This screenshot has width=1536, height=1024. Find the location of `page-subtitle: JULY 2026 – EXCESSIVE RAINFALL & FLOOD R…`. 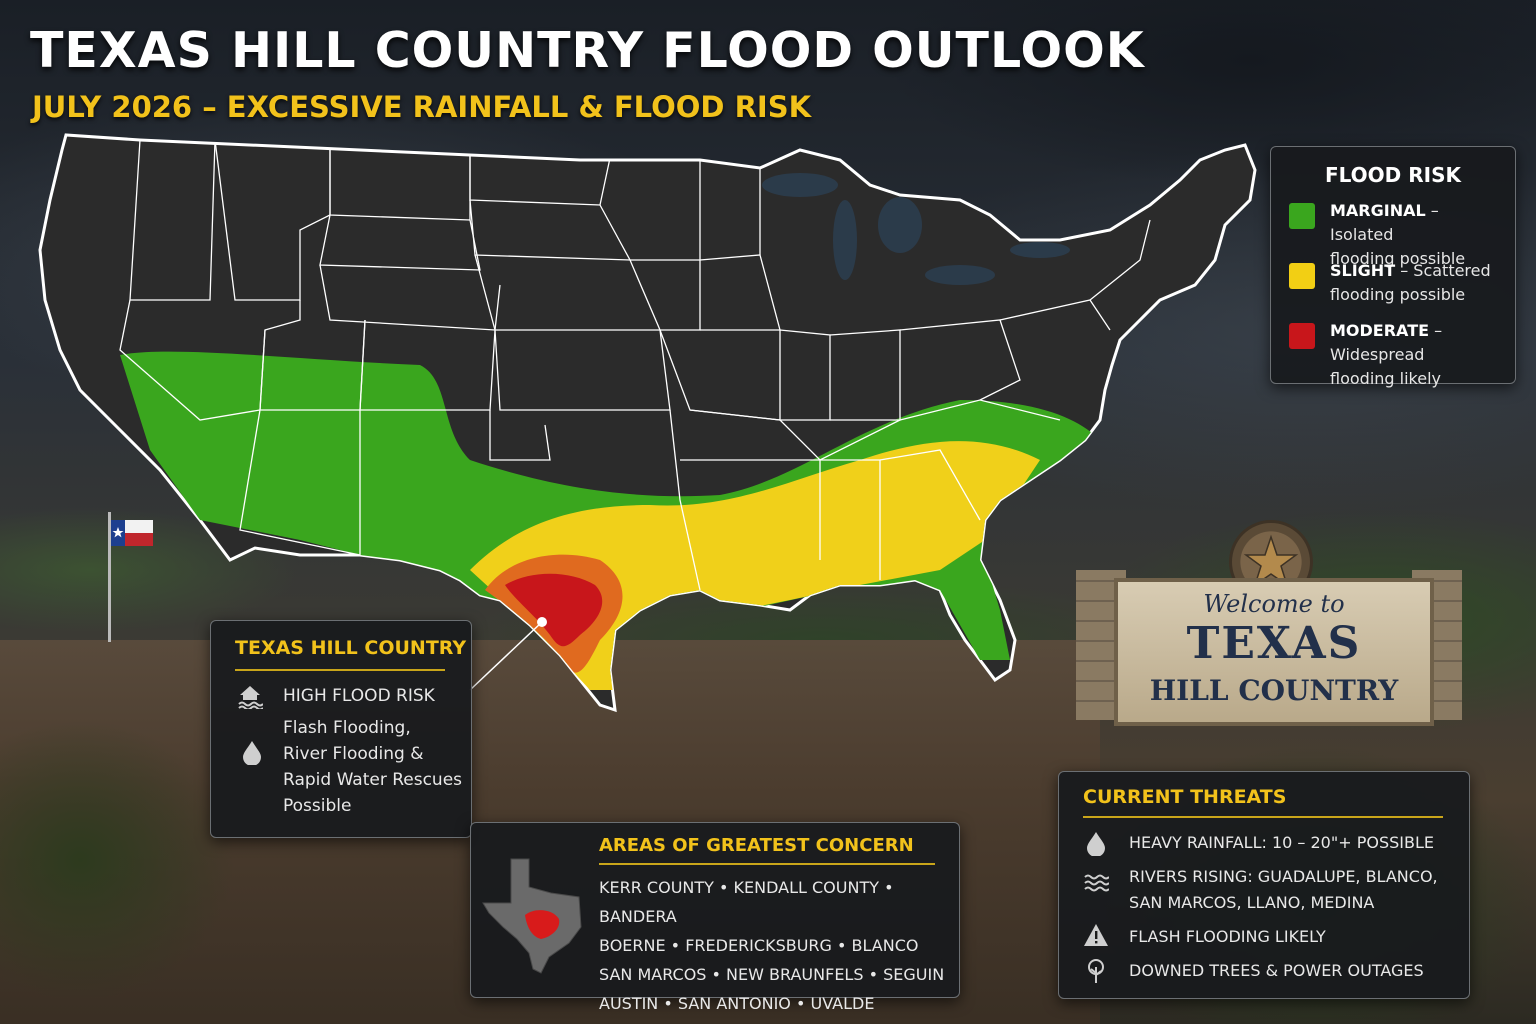

page-subtitle: JULY 2026 – EXCESSIVE RAINFALL & FLOOD R… is located at coordinates (422, 107).